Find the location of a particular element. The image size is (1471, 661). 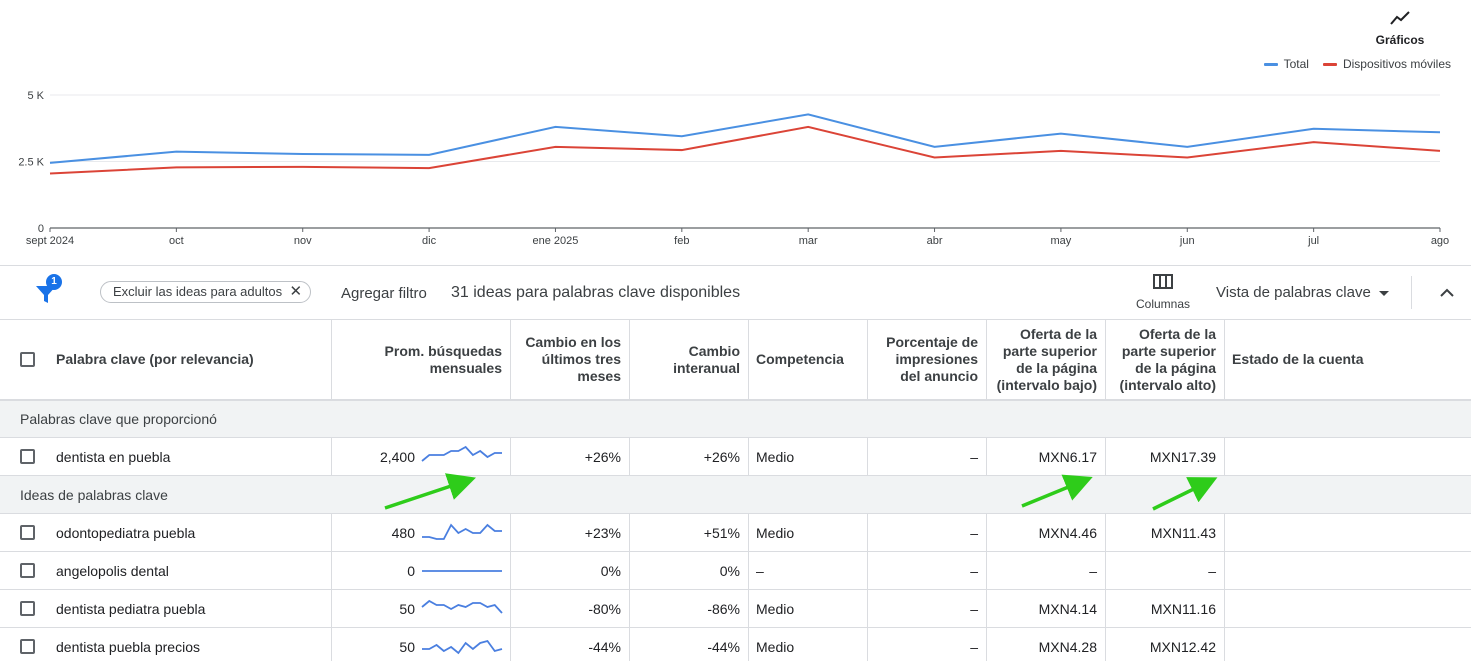

close-icon: ✕ is located at coordinates (296, 291).